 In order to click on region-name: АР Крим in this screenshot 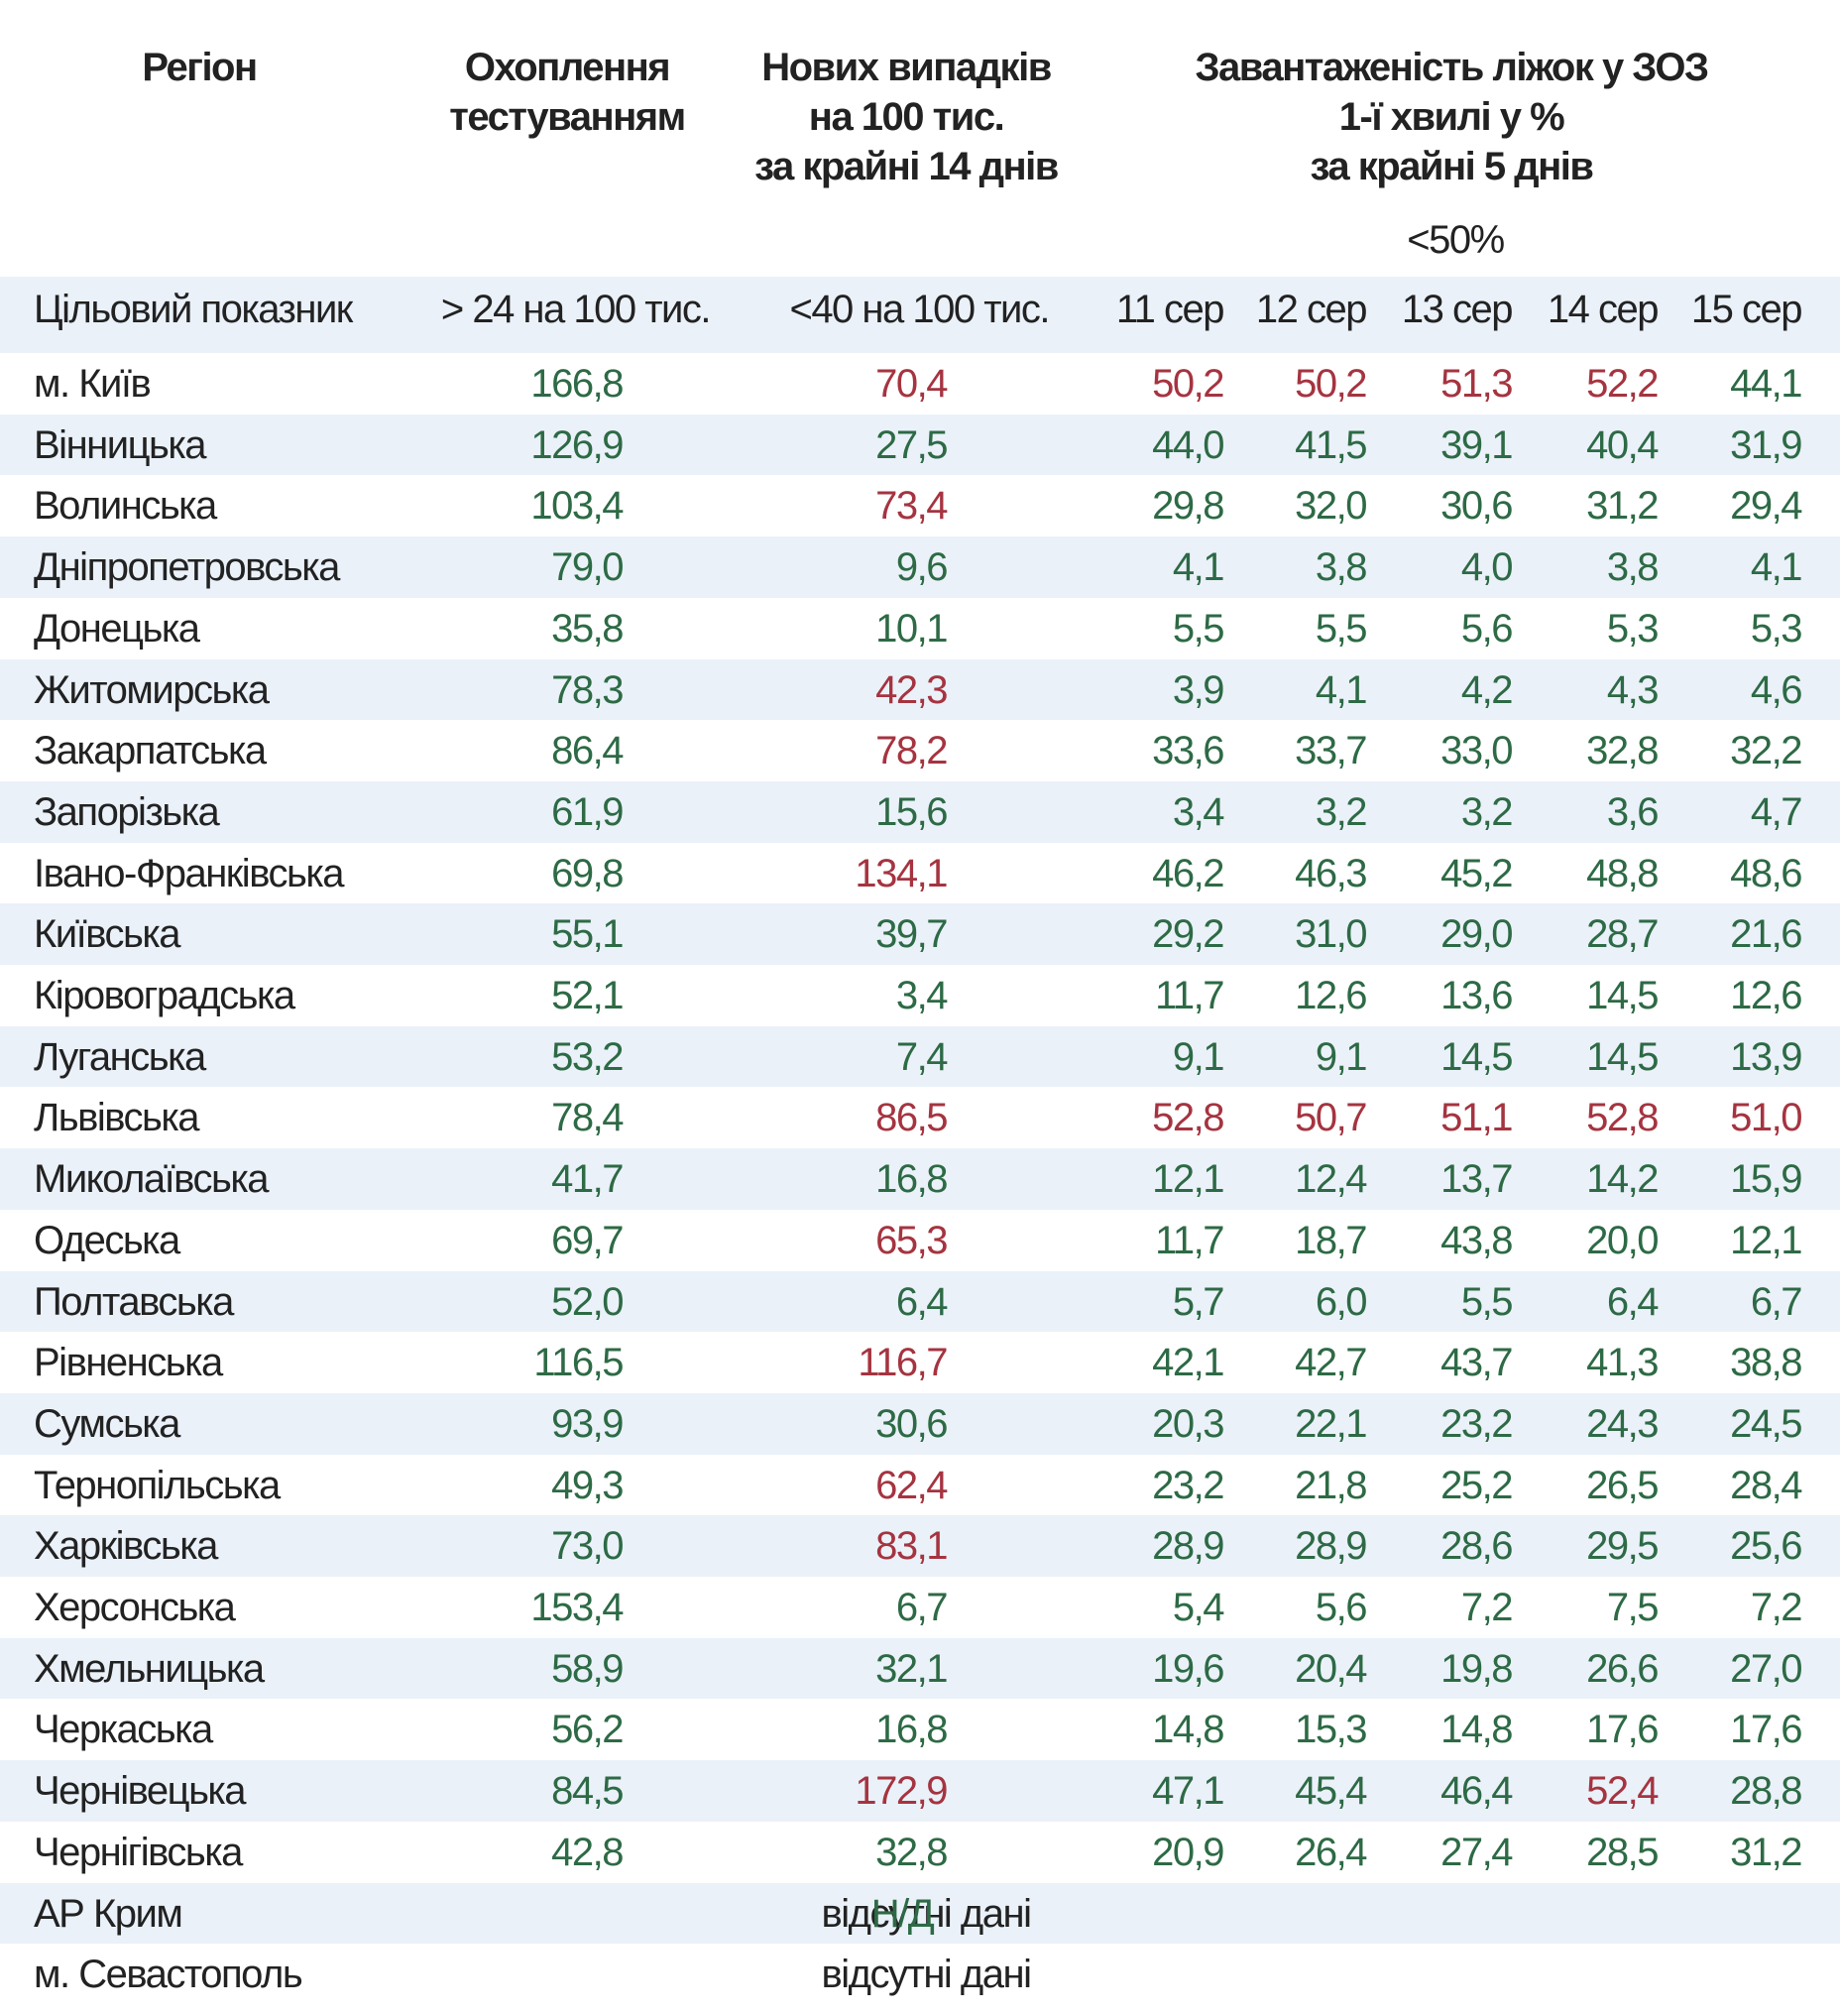, I will do `click(108, 1913)`.